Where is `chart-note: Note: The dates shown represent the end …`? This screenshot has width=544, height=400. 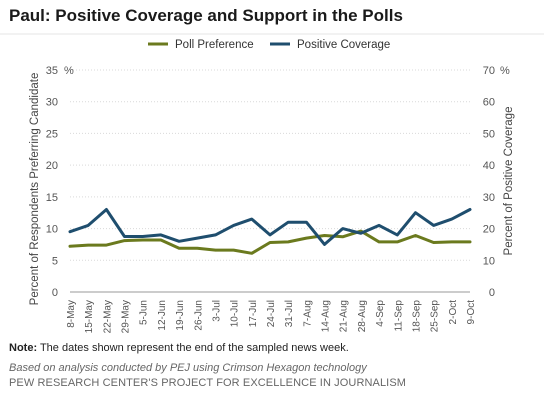
chart-note: Note: The dates shown represent the end … is located at coordinates (179, 348).